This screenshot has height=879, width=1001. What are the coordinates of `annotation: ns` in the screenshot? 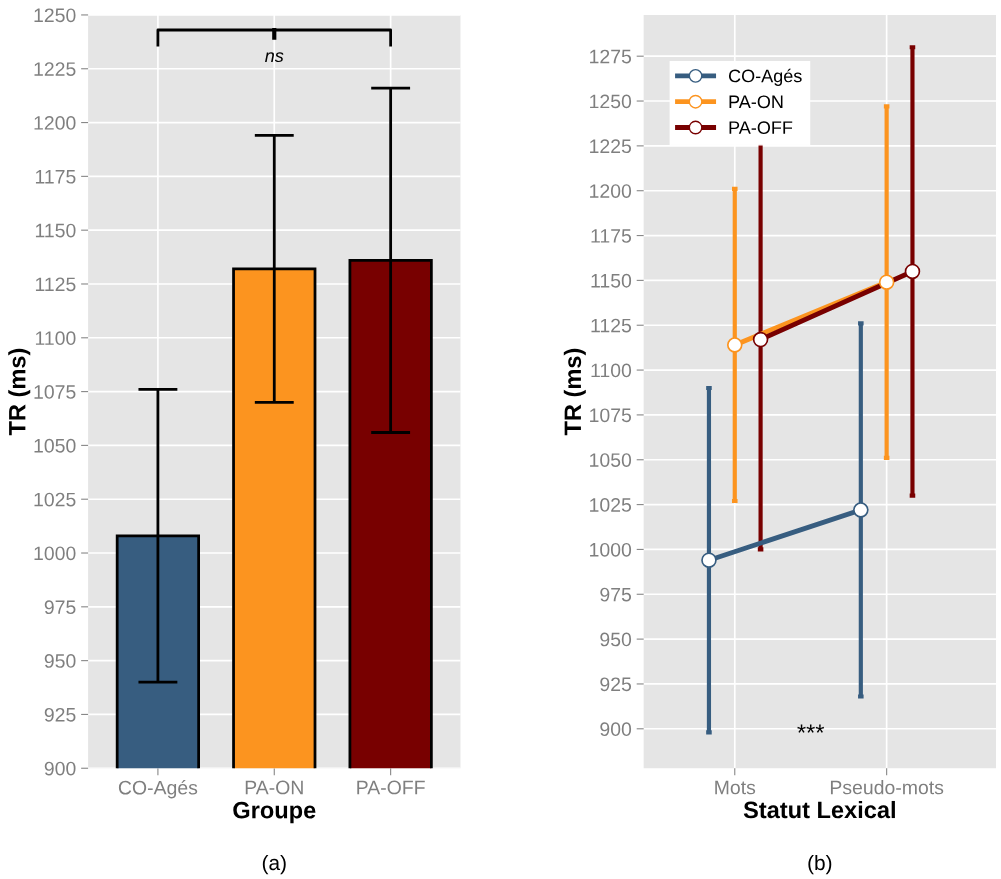 It's located at (274, 57).